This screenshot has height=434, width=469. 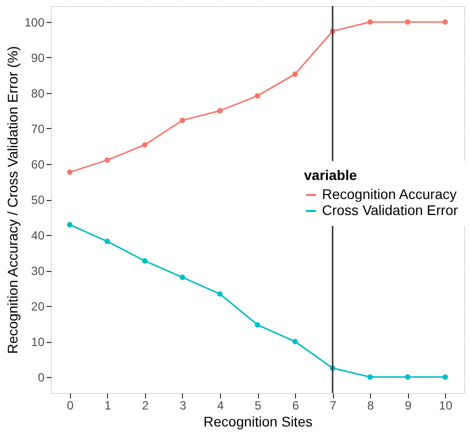 I want to click on x-axis-title: Recognition Sites, so click(x=258, y=422).